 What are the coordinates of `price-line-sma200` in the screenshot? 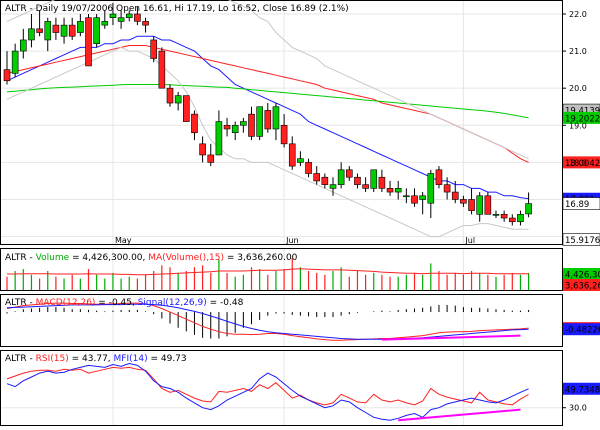 It's located at (267, 101).